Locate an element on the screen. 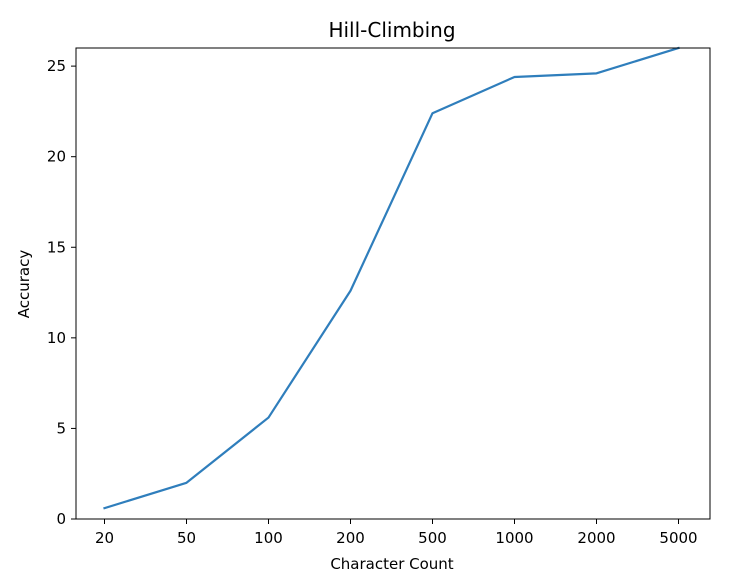  x-axis-label: Character Count is located at coordinates (391, 564).